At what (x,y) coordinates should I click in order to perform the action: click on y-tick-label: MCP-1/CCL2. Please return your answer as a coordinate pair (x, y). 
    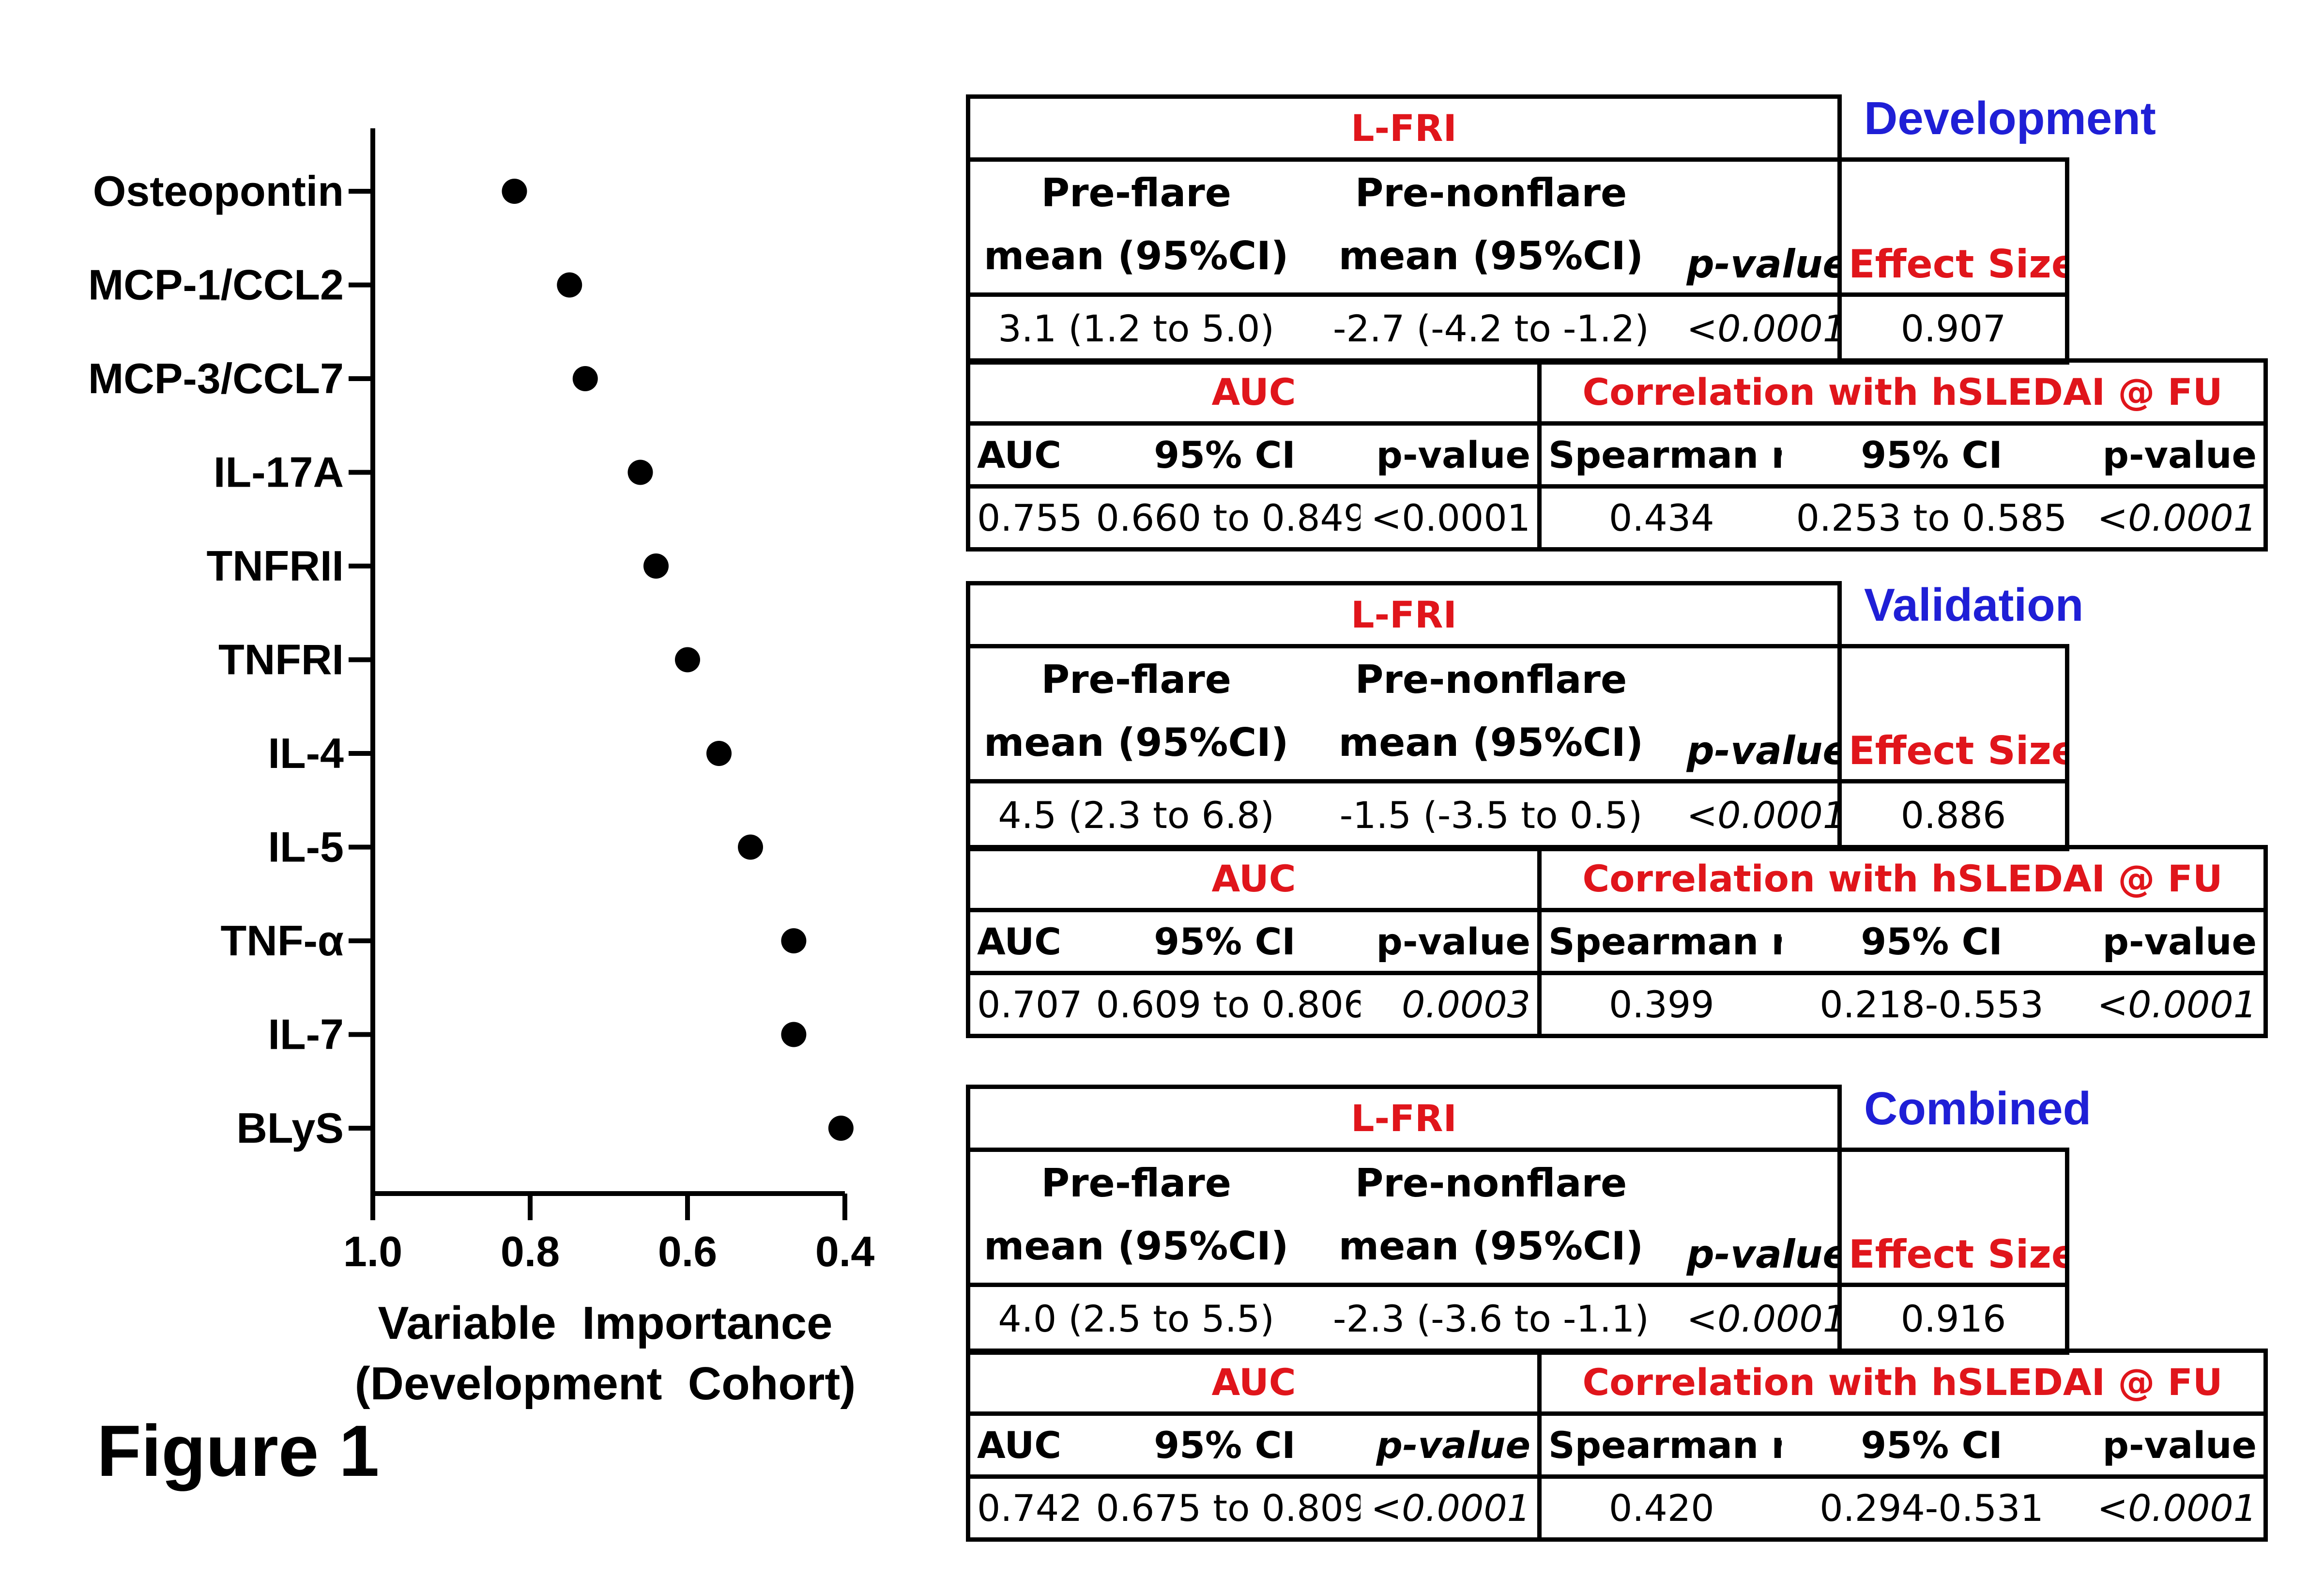
    Looking at the image, I should click on (216, 285).